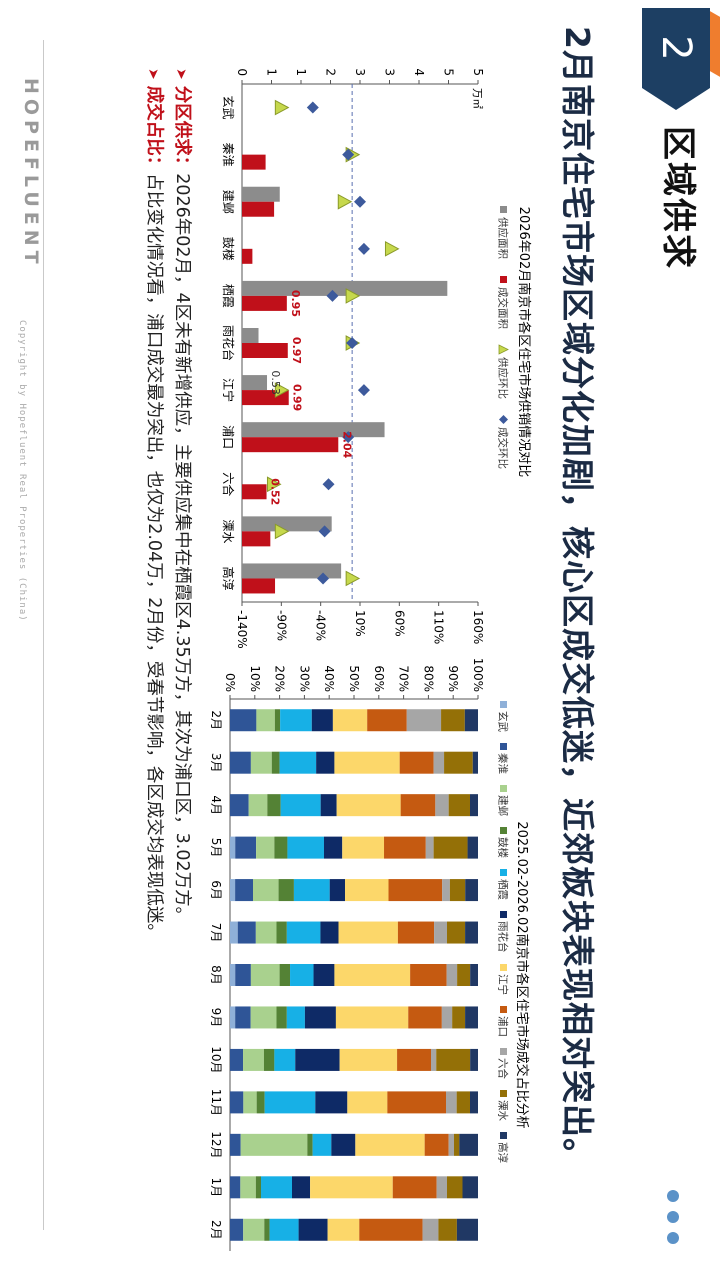 The width and height of the screenshot is (720, 1280). What do you see at coordinates (360, 72) in the screenshot?
I see `left-tick-label: 3` at bounding box center [360, 72].